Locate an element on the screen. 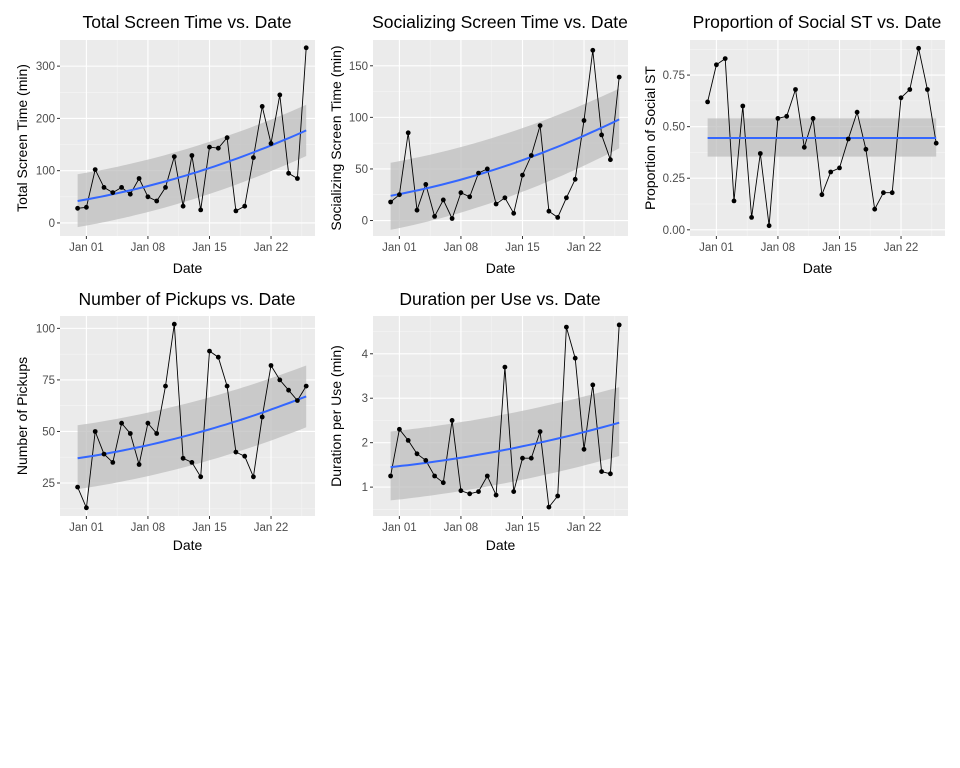 The image size is (960, 768). y-tick-label: 200 is located at coordinates (45, 119).